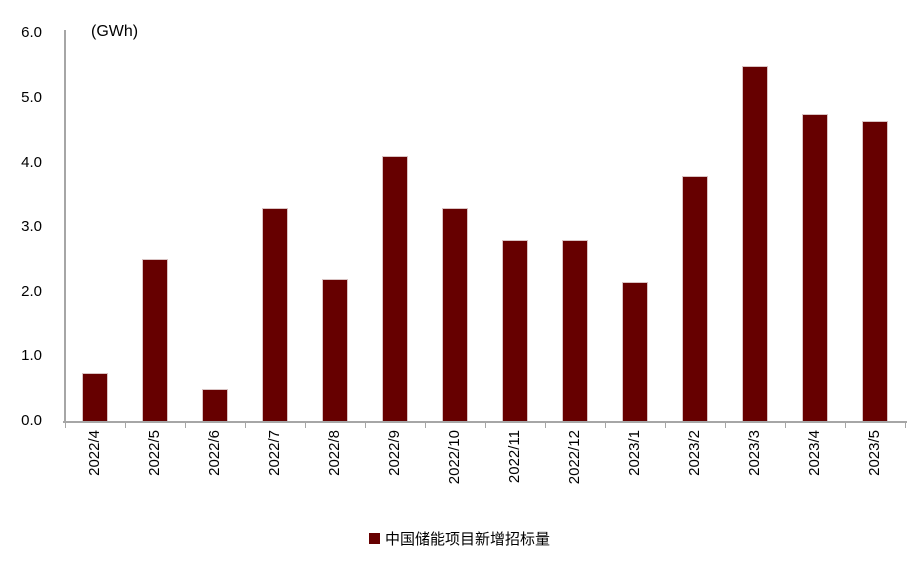  Describe the element at coordinates (514, 457) in the screenshot. I see `x-axis-tick-label: 2022/11` at that location.